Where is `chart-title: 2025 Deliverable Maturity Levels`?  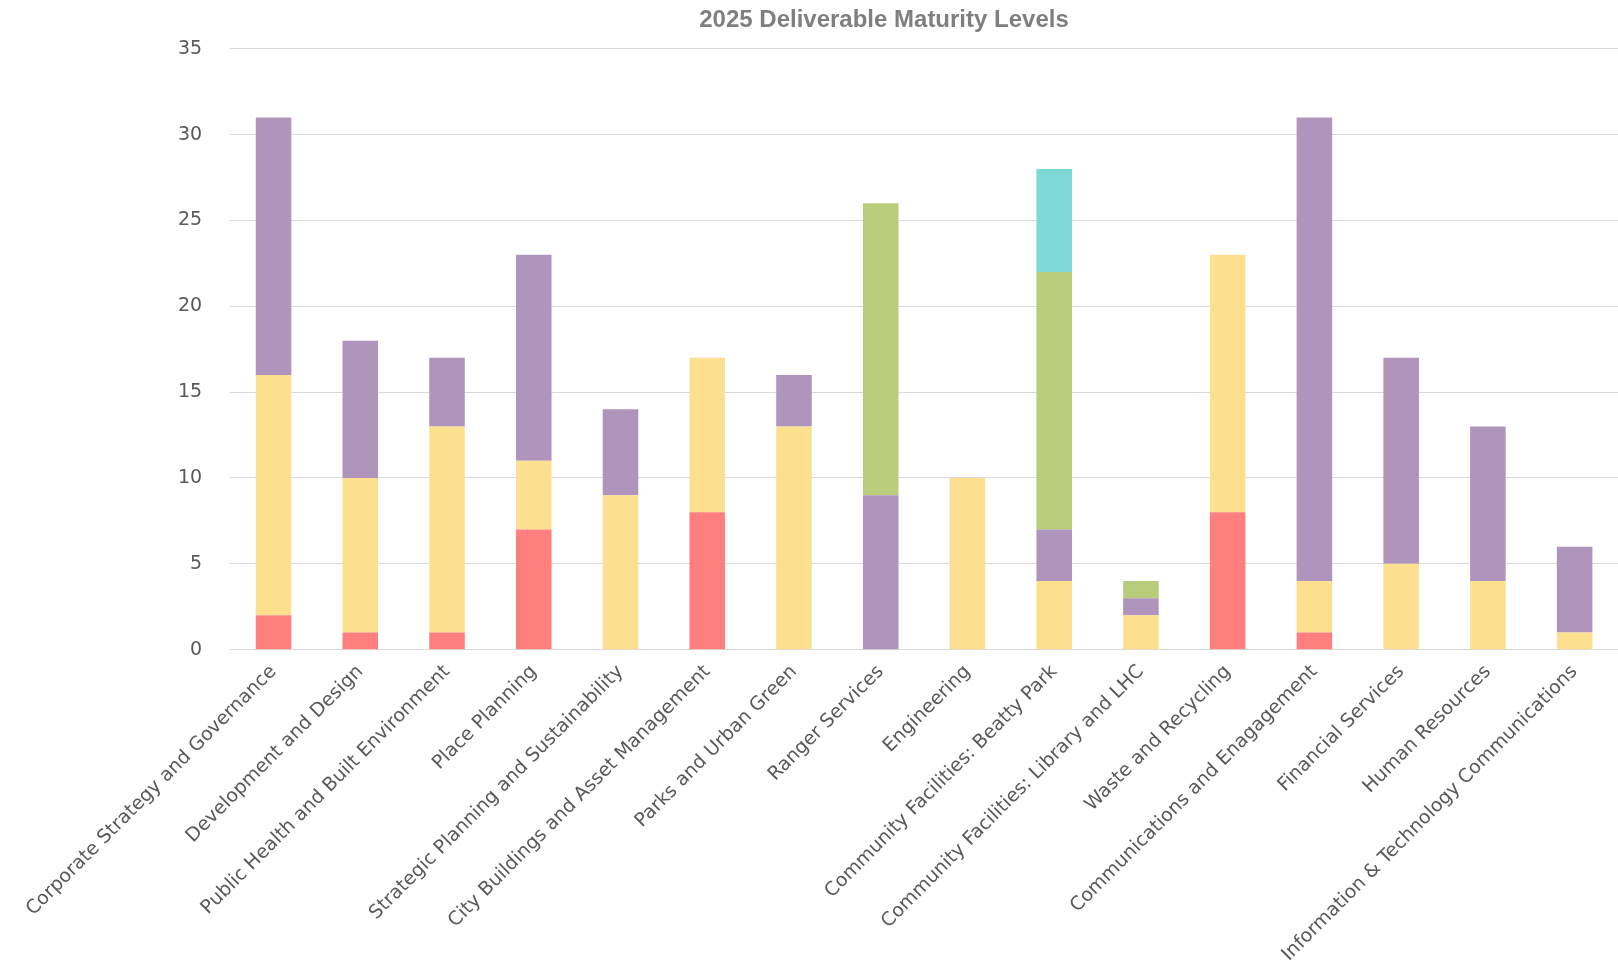
chart-title: 2025 Deliverable Maturity Levels is located at coordinates (884, 19).